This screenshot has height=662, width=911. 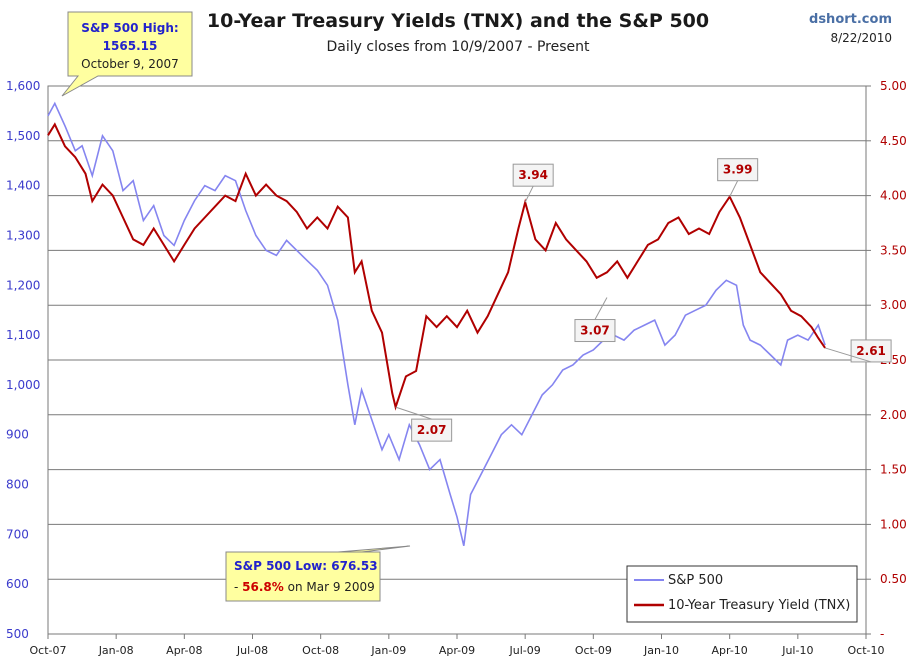 I want to click on tnx-annotation-2-61: 2.61, so click(x=858, y=351).